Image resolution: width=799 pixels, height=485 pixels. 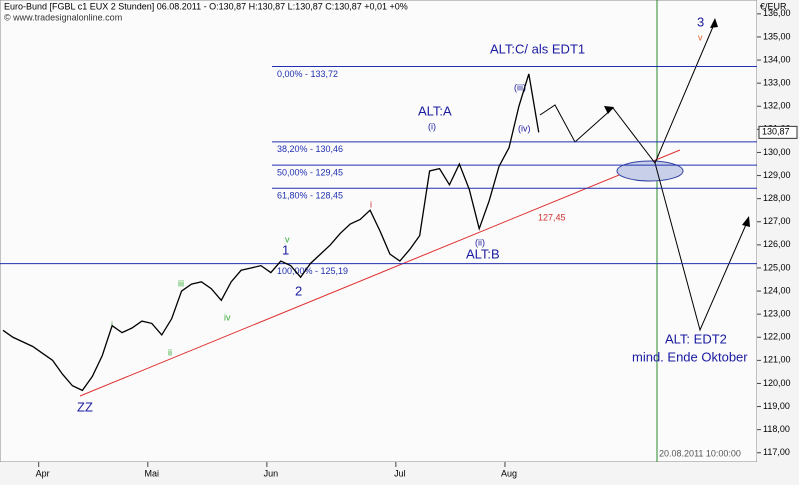 What do you see at coordinates (696, 338) in the screenshot?
I see `annotation: ALT: EDT2` at bounding box center [696, 338].